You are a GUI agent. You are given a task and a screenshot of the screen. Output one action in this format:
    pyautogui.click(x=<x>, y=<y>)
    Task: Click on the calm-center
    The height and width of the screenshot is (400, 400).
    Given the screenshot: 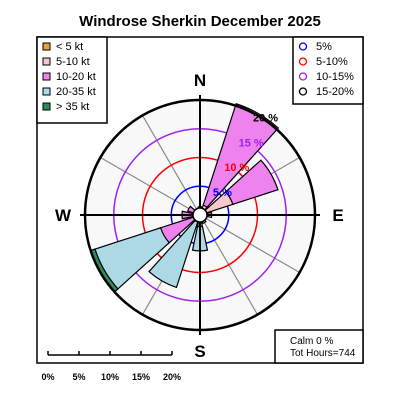 What is the action you would take?
    pyautogui.click(x=200, y=215)
    